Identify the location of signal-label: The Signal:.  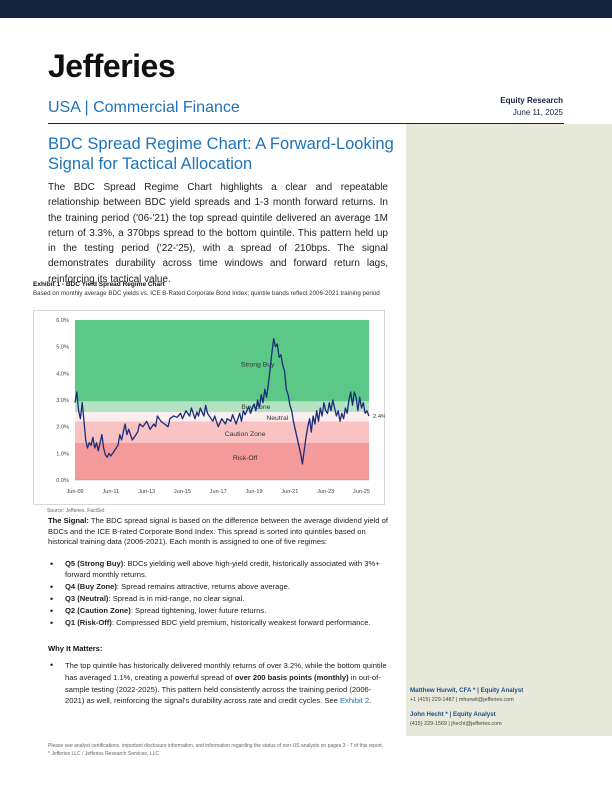
(68, 520).